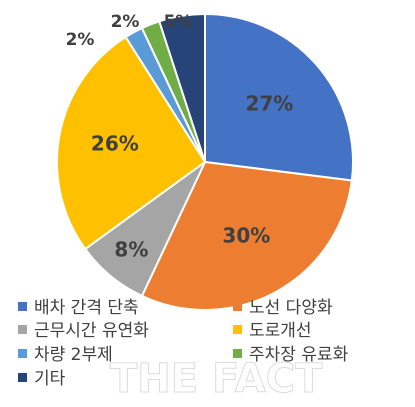 This screenshot has width=415, height=407. Describe the element at coordinates (115, 143) in the screenshot. I see `slice-value-label-4: 26%` at that location.